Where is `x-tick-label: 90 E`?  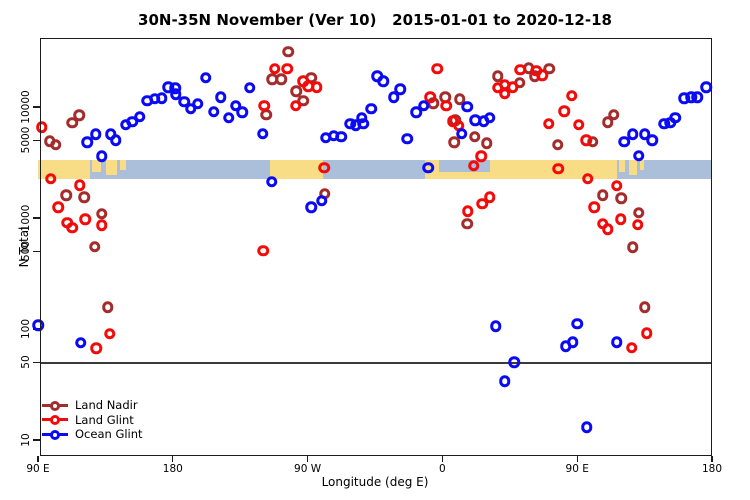
x-tick-label: 90 E is located at coordinates (38, 469).